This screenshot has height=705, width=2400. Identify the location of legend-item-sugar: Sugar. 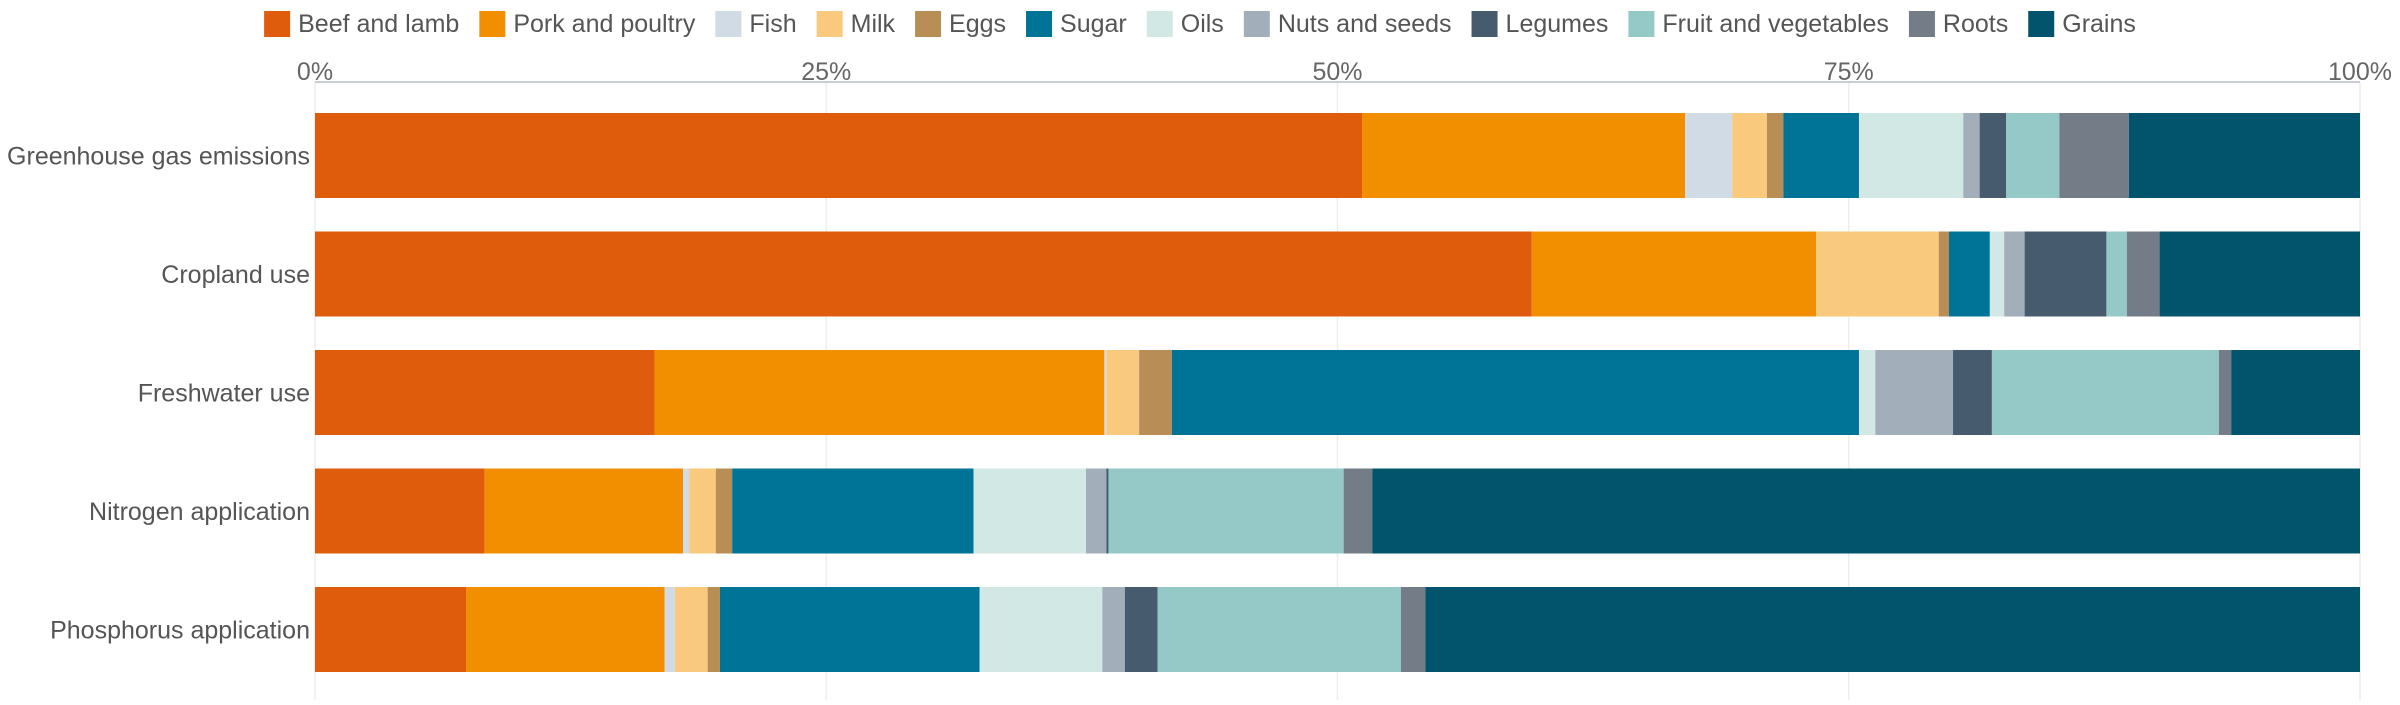
(1076, 24).